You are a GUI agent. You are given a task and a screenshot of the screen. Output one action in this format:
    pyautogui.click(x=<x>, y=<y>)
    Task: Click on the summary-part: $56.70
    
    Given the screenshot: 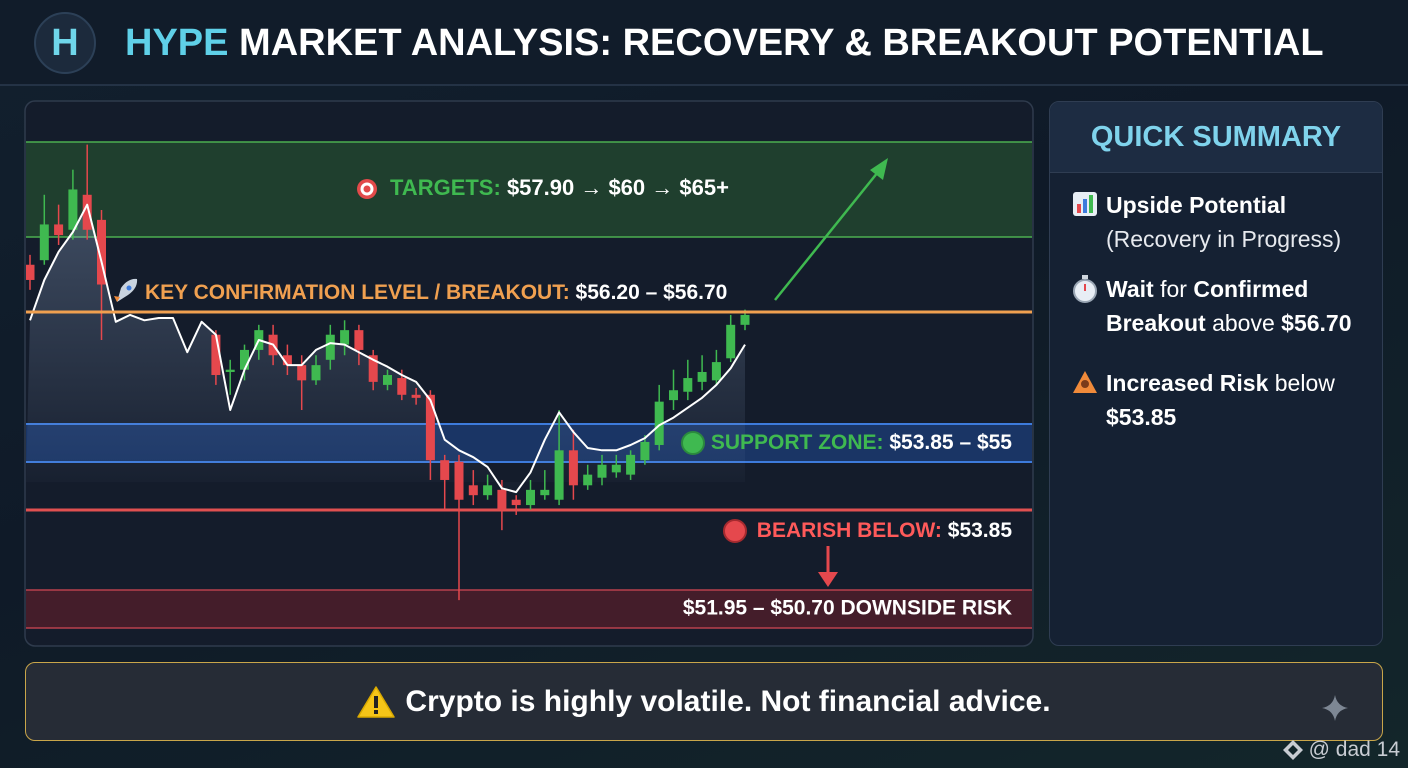 What is the action you would take?
    pyautogui.click(x=1316, y=323)
    